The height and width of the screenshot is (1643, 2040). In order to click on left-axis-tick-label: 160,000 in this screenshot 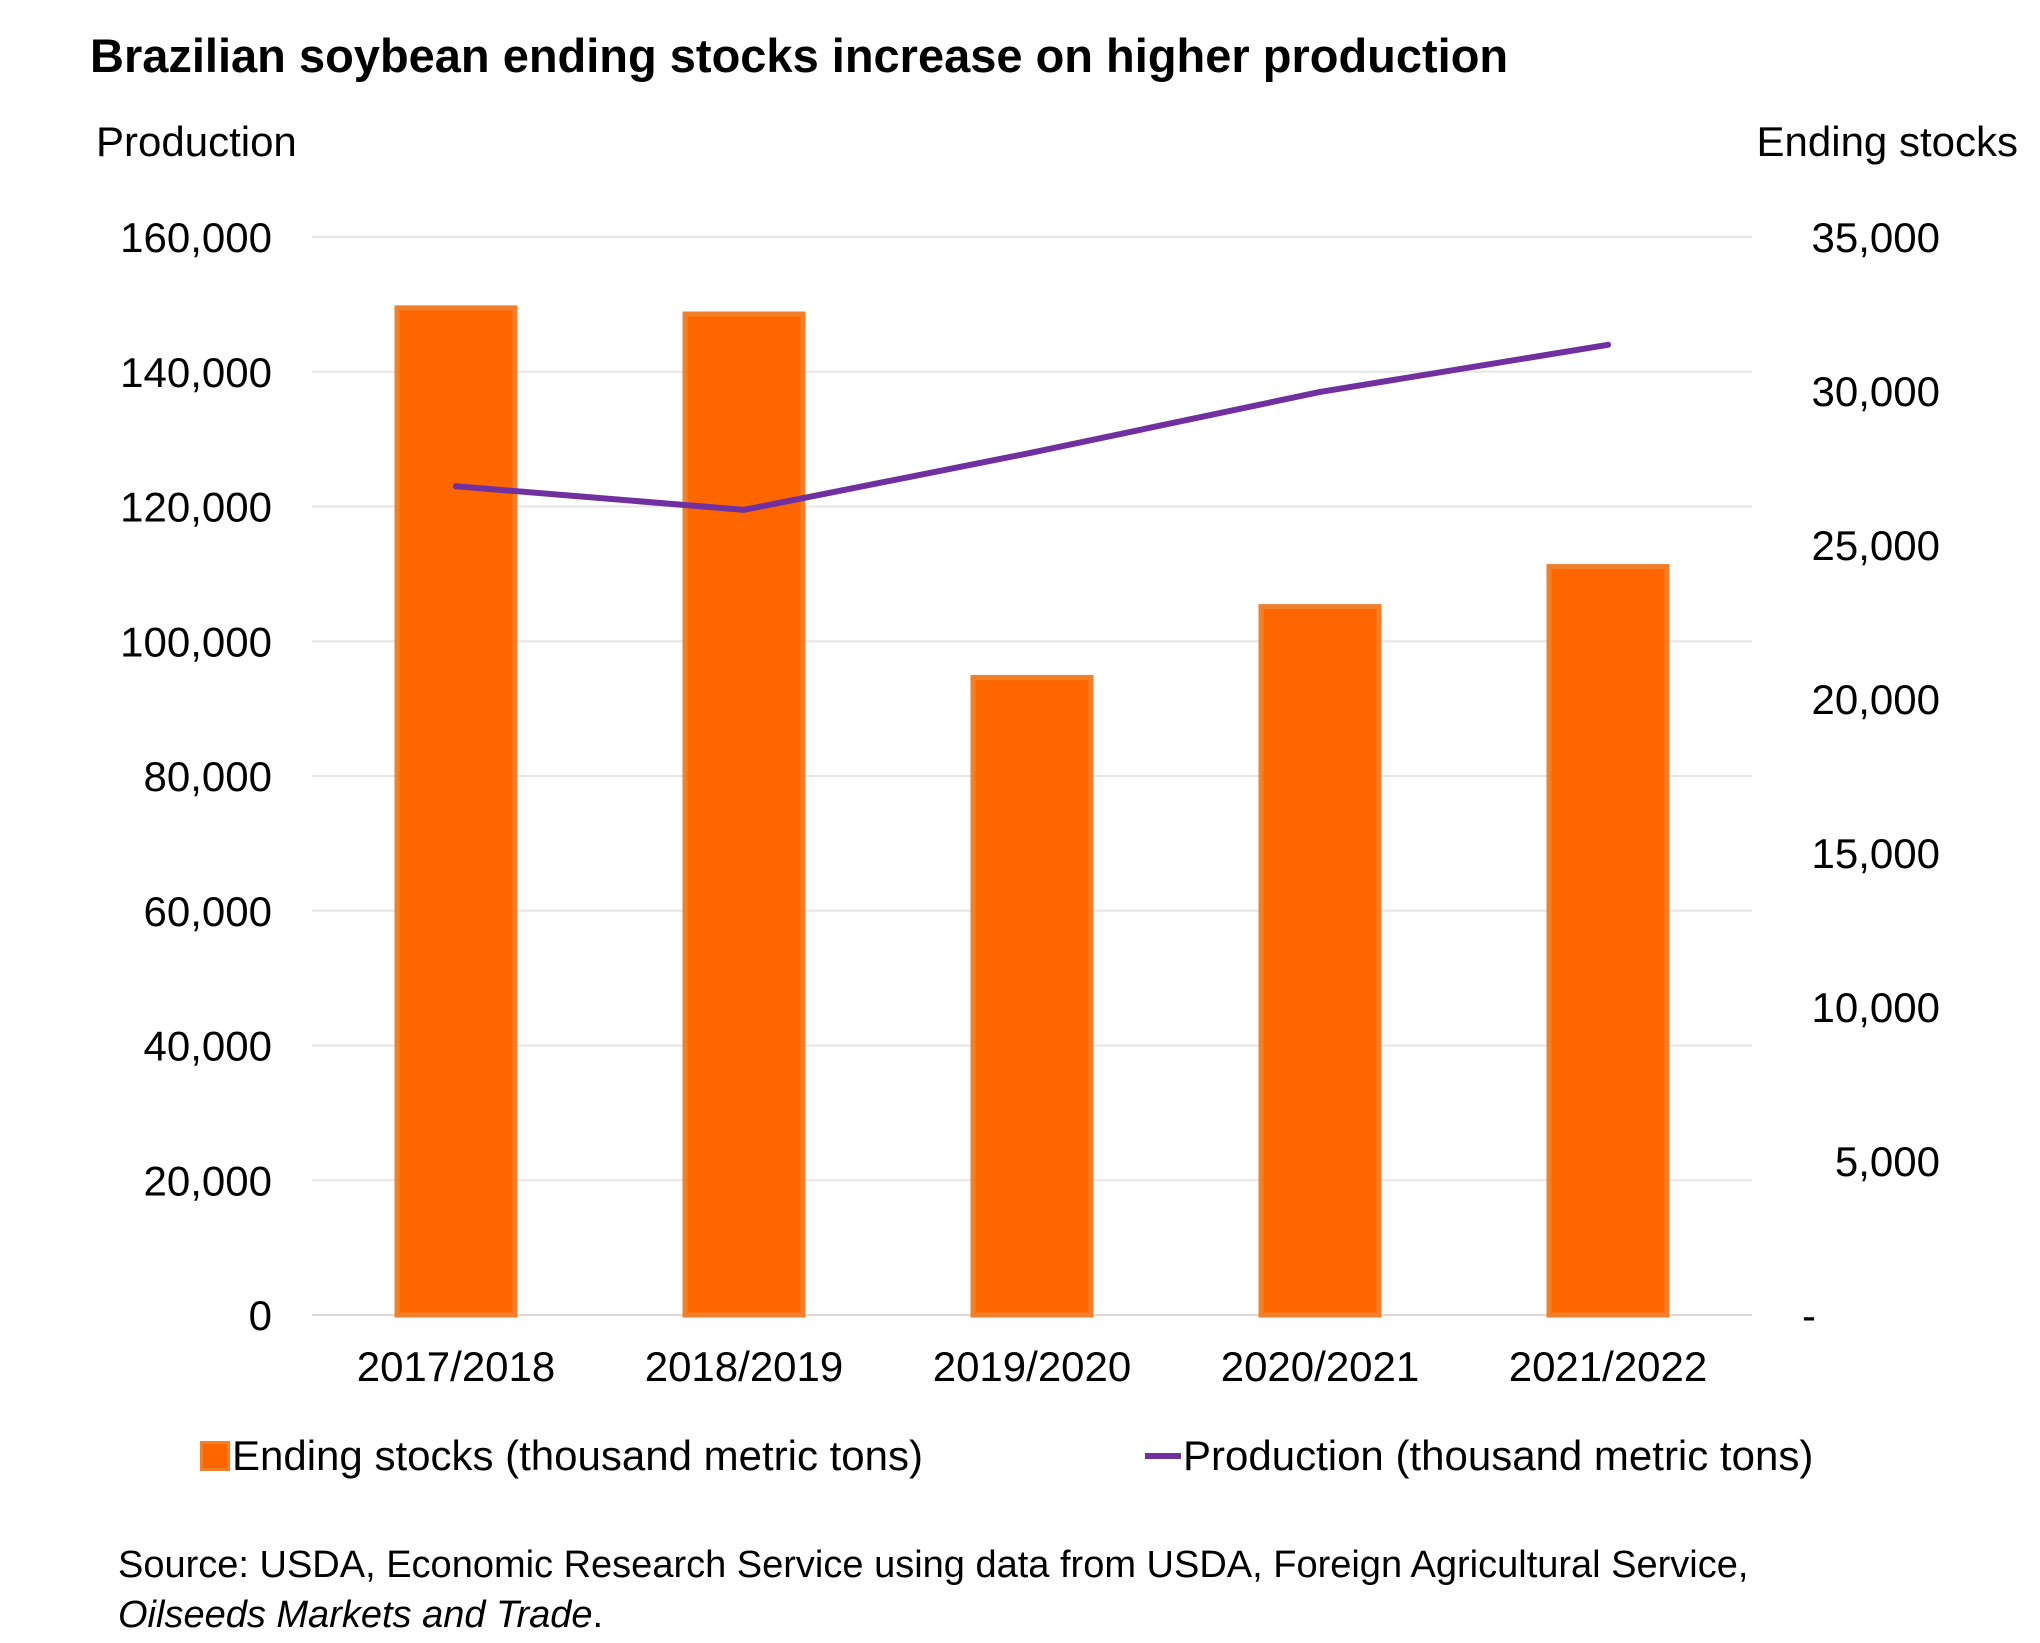, I will do `click(196, 237)`.